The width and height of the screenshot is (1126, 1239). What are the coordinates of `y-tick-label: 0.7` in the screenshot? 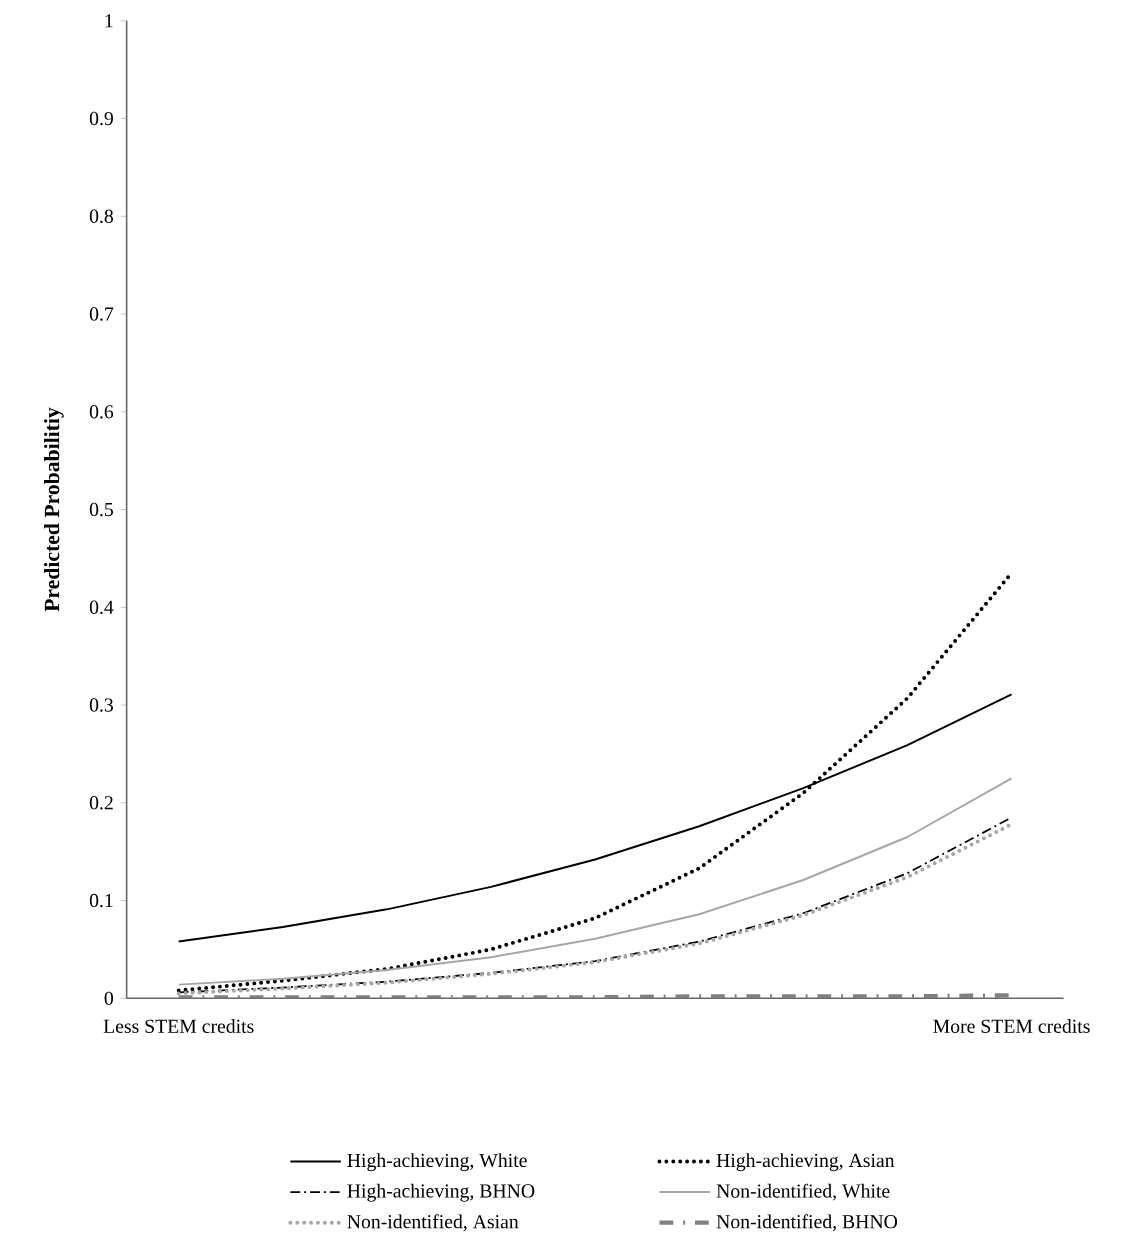 It's located at (101, 314).